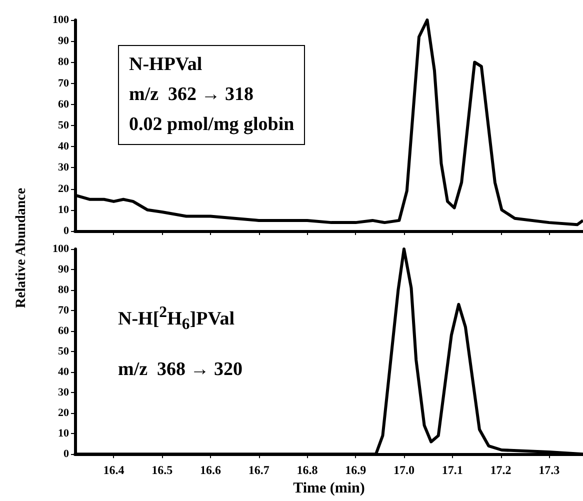 The width and height of the screenshot is (583, 501). Describe the element at coordinates (210, 470) in the screenshot. I see `x-tick-label: 16.6` at that location.